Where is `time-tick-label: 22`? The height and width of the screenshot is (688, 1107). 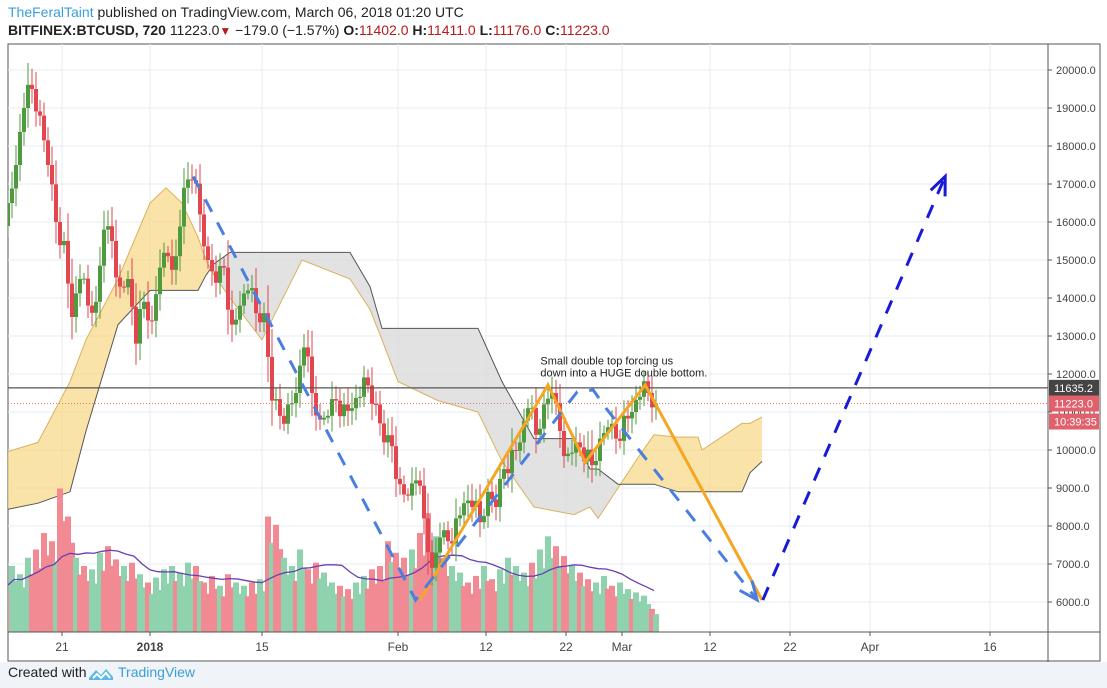 time-tick-label: 22 is located at coordinates (566, 647).